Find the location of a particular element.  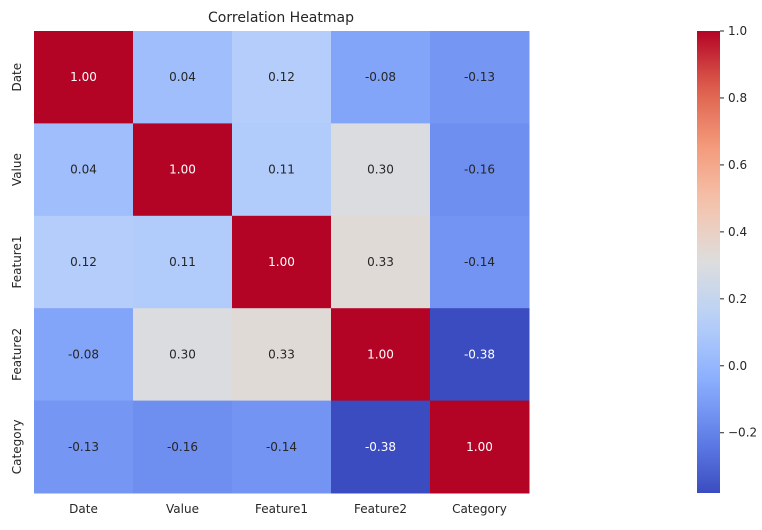

cell-label-2-0: 0.12 is located at coordinates (83, 262).